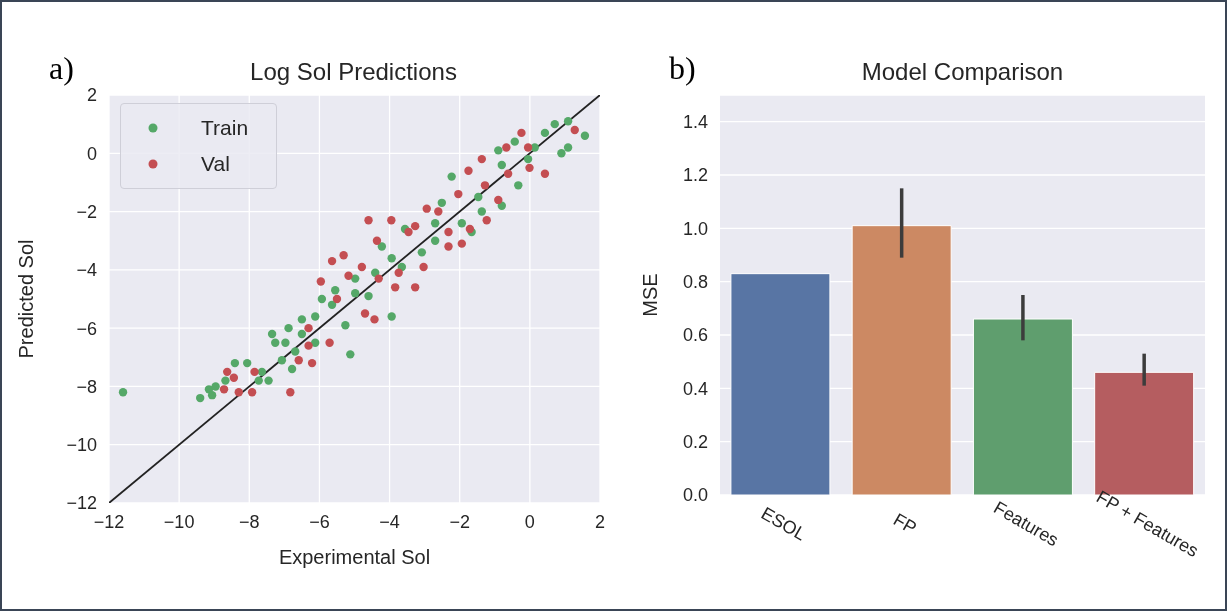 The width and height of the screenshot is (1227, 611). What do you see at coordinates (91, 153) in the screenshot?
I see `y-tick-label: 0` at bounding box center [91, 153].